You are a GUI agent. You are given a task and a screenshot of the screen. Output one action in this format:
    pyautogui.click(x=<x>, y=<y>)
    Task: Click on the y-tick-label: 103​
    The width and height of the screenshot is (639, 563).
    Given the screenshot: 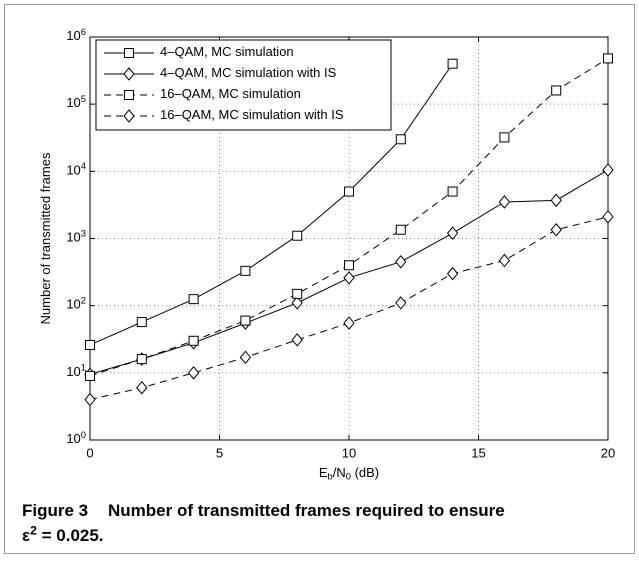 What is the action you would take?
    pyautogui.click(x=76, y=237)
    